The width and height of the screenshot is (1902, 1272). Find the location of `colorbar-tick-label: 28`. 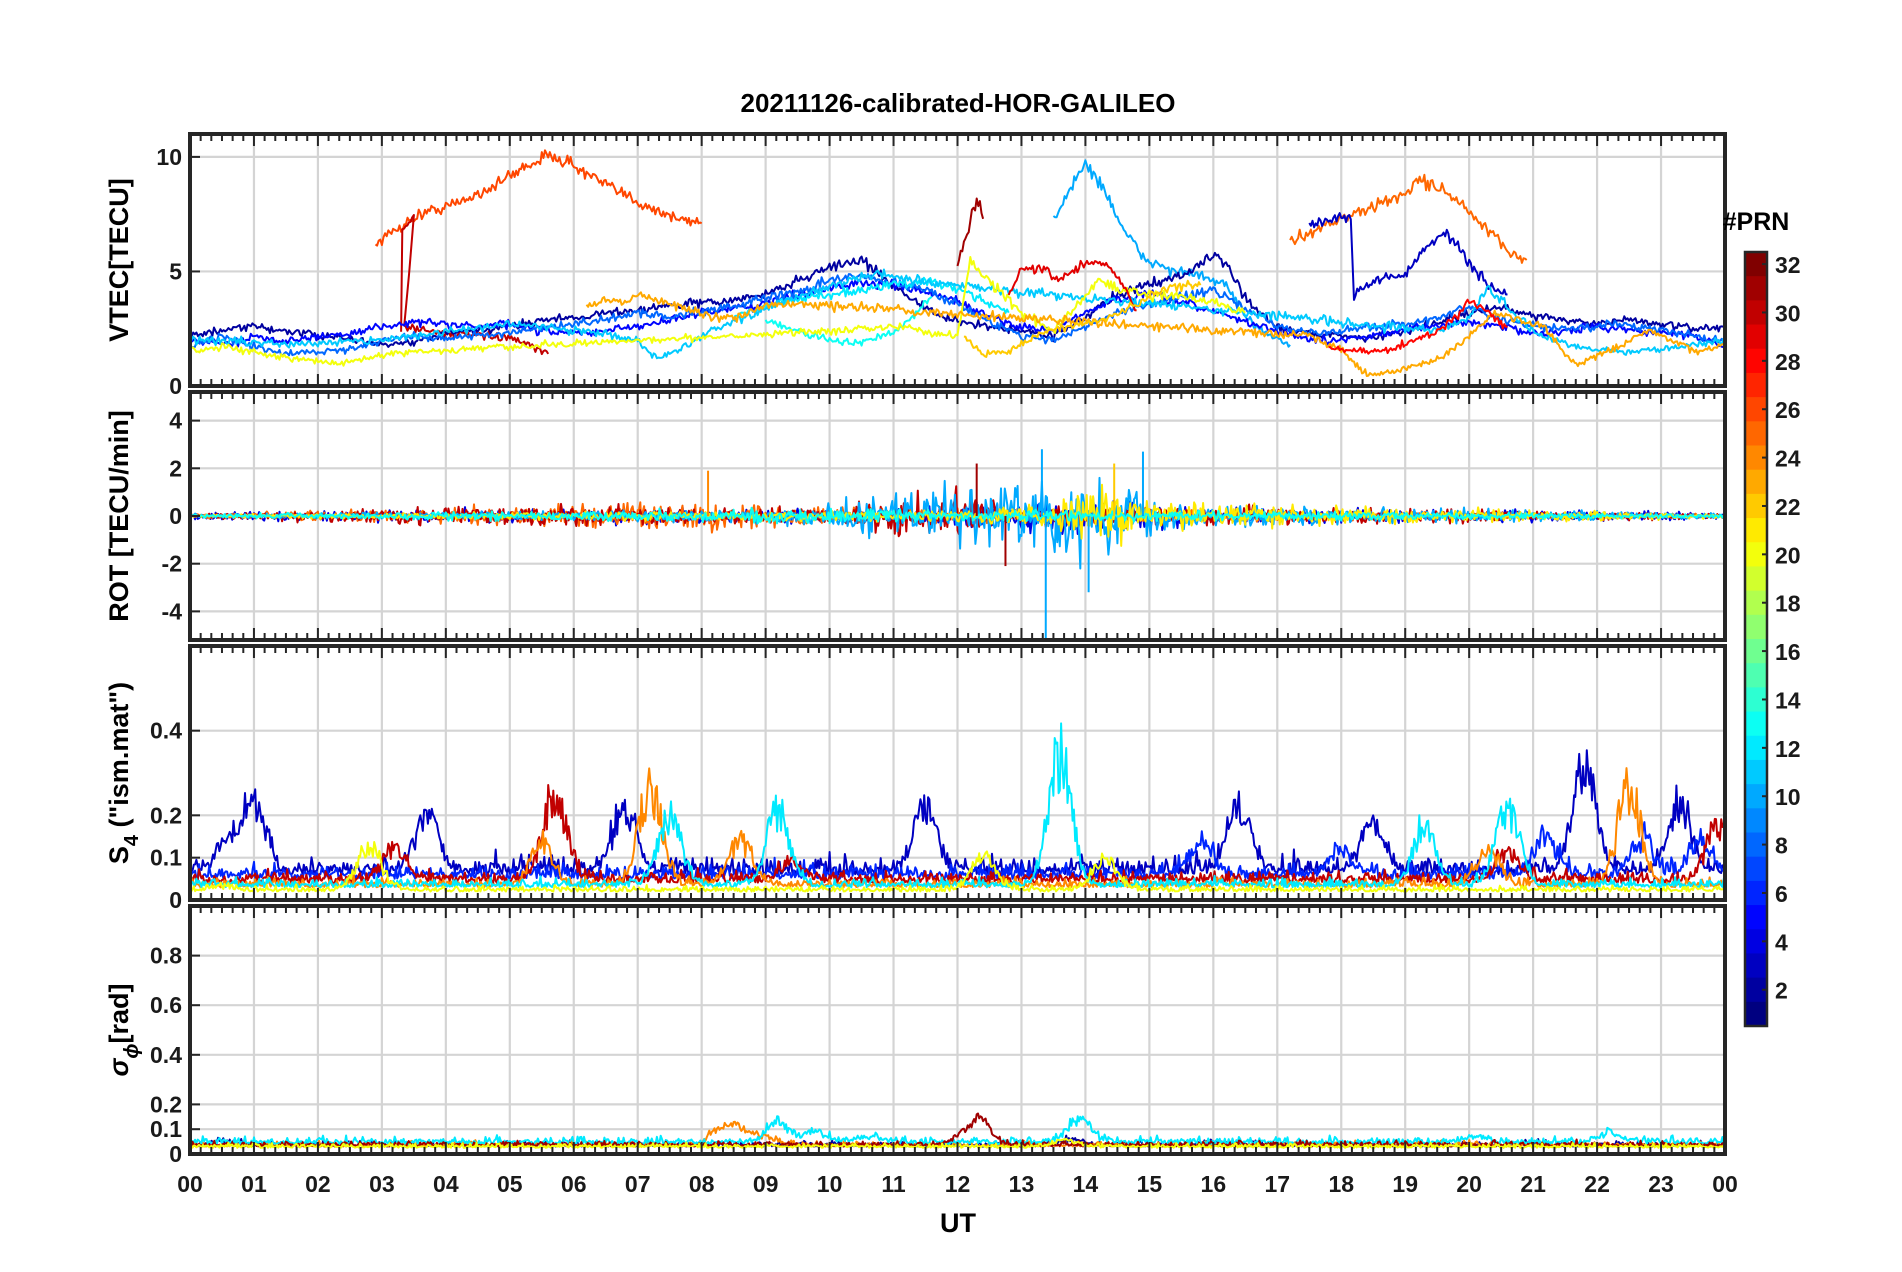

colorbar-tick-label: 28 is located at coordinates (1788, 362).